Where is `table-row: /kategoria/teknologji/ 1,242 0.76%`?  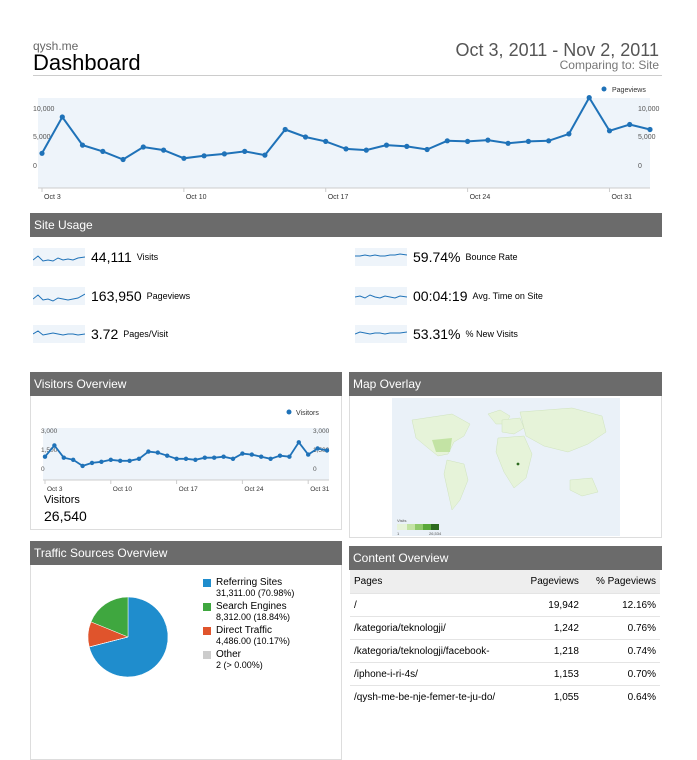 table-row: /kategoria/teknologji/ 1,242 0.76% is located at coordinates (505, 628).